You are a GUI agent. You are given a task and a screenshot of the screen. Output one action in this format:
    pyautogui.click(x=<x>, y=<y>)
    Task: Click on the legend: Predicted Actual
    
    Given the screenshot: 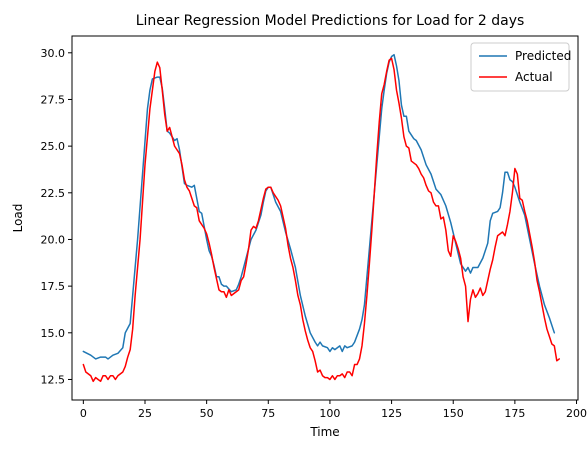 What is the action you would take?
    pyautogui.click(x=520, y=67)
    